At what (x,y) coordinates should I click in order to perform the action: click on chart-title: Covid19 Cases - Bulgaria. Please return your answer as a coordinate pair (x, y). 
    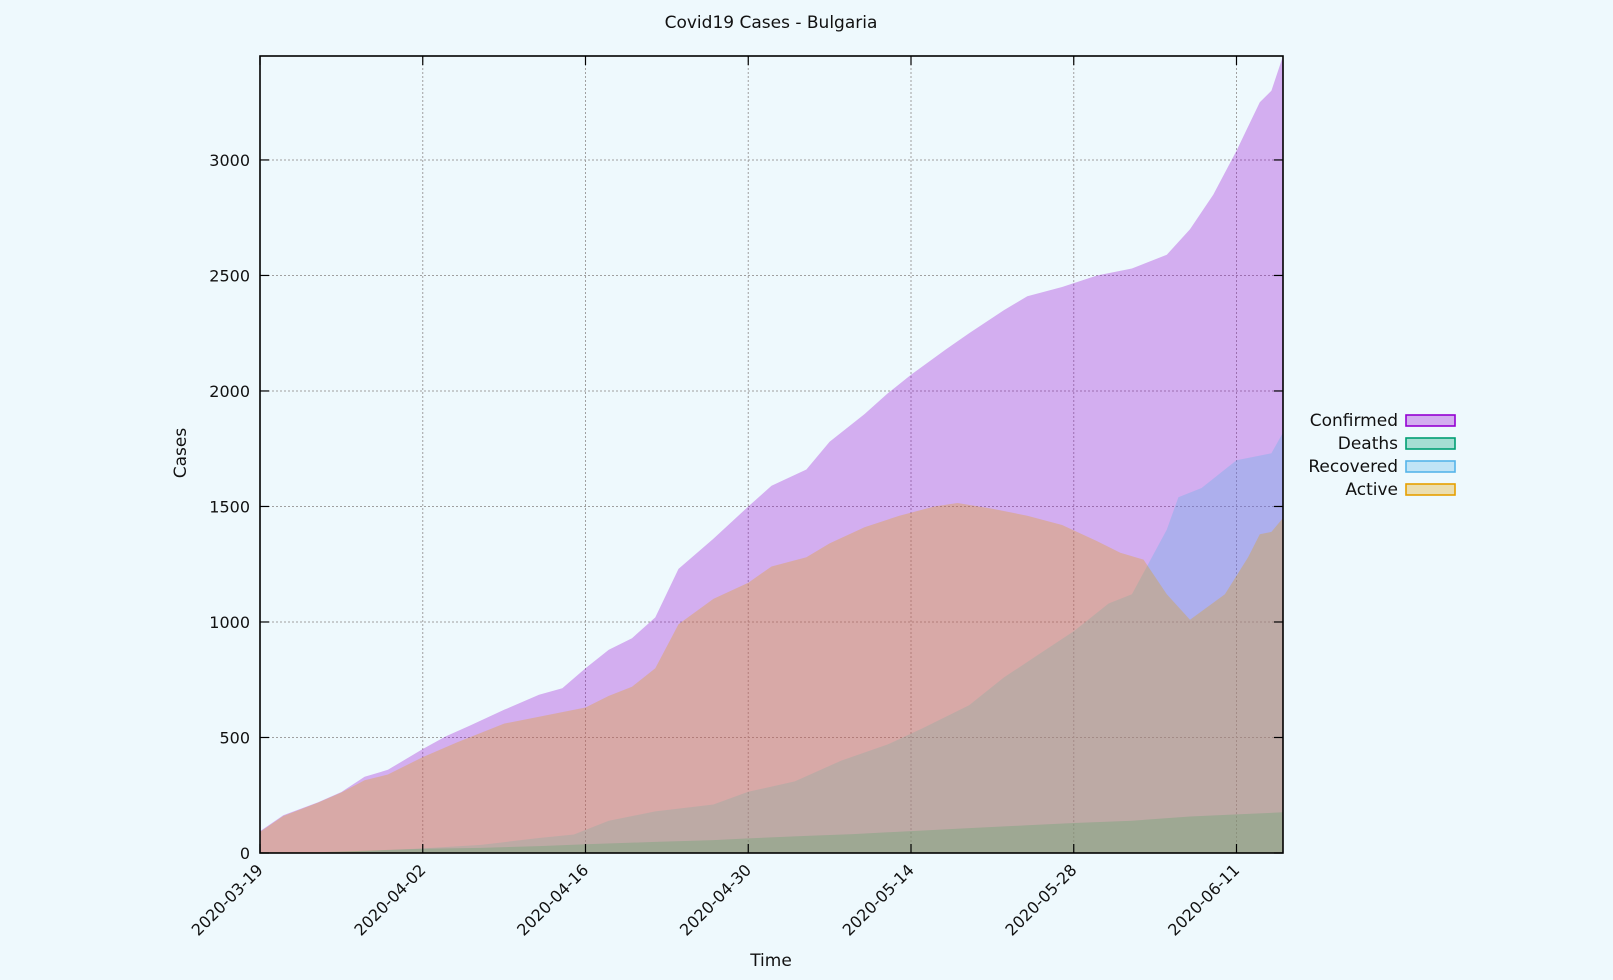
    Looking at the image, I should click on (771, 23).